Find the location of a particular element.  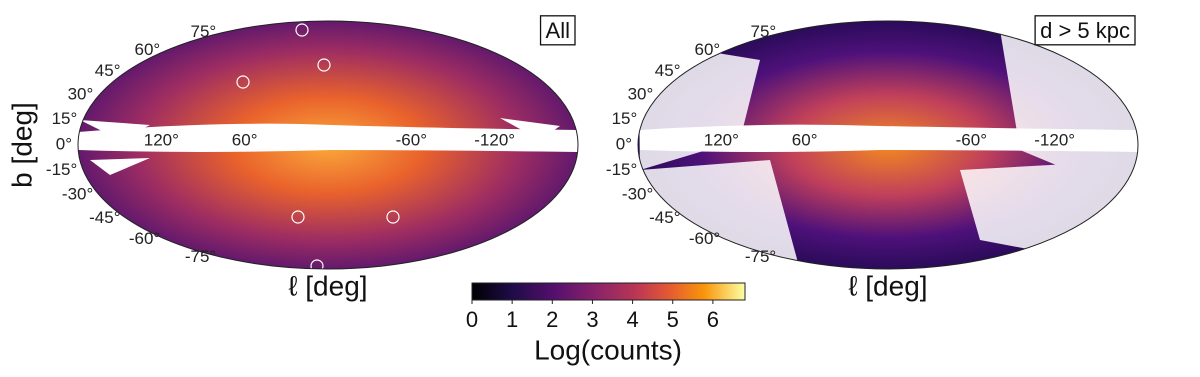

panel-label: d > 5 kpc is located at coordinates (1085, 30).